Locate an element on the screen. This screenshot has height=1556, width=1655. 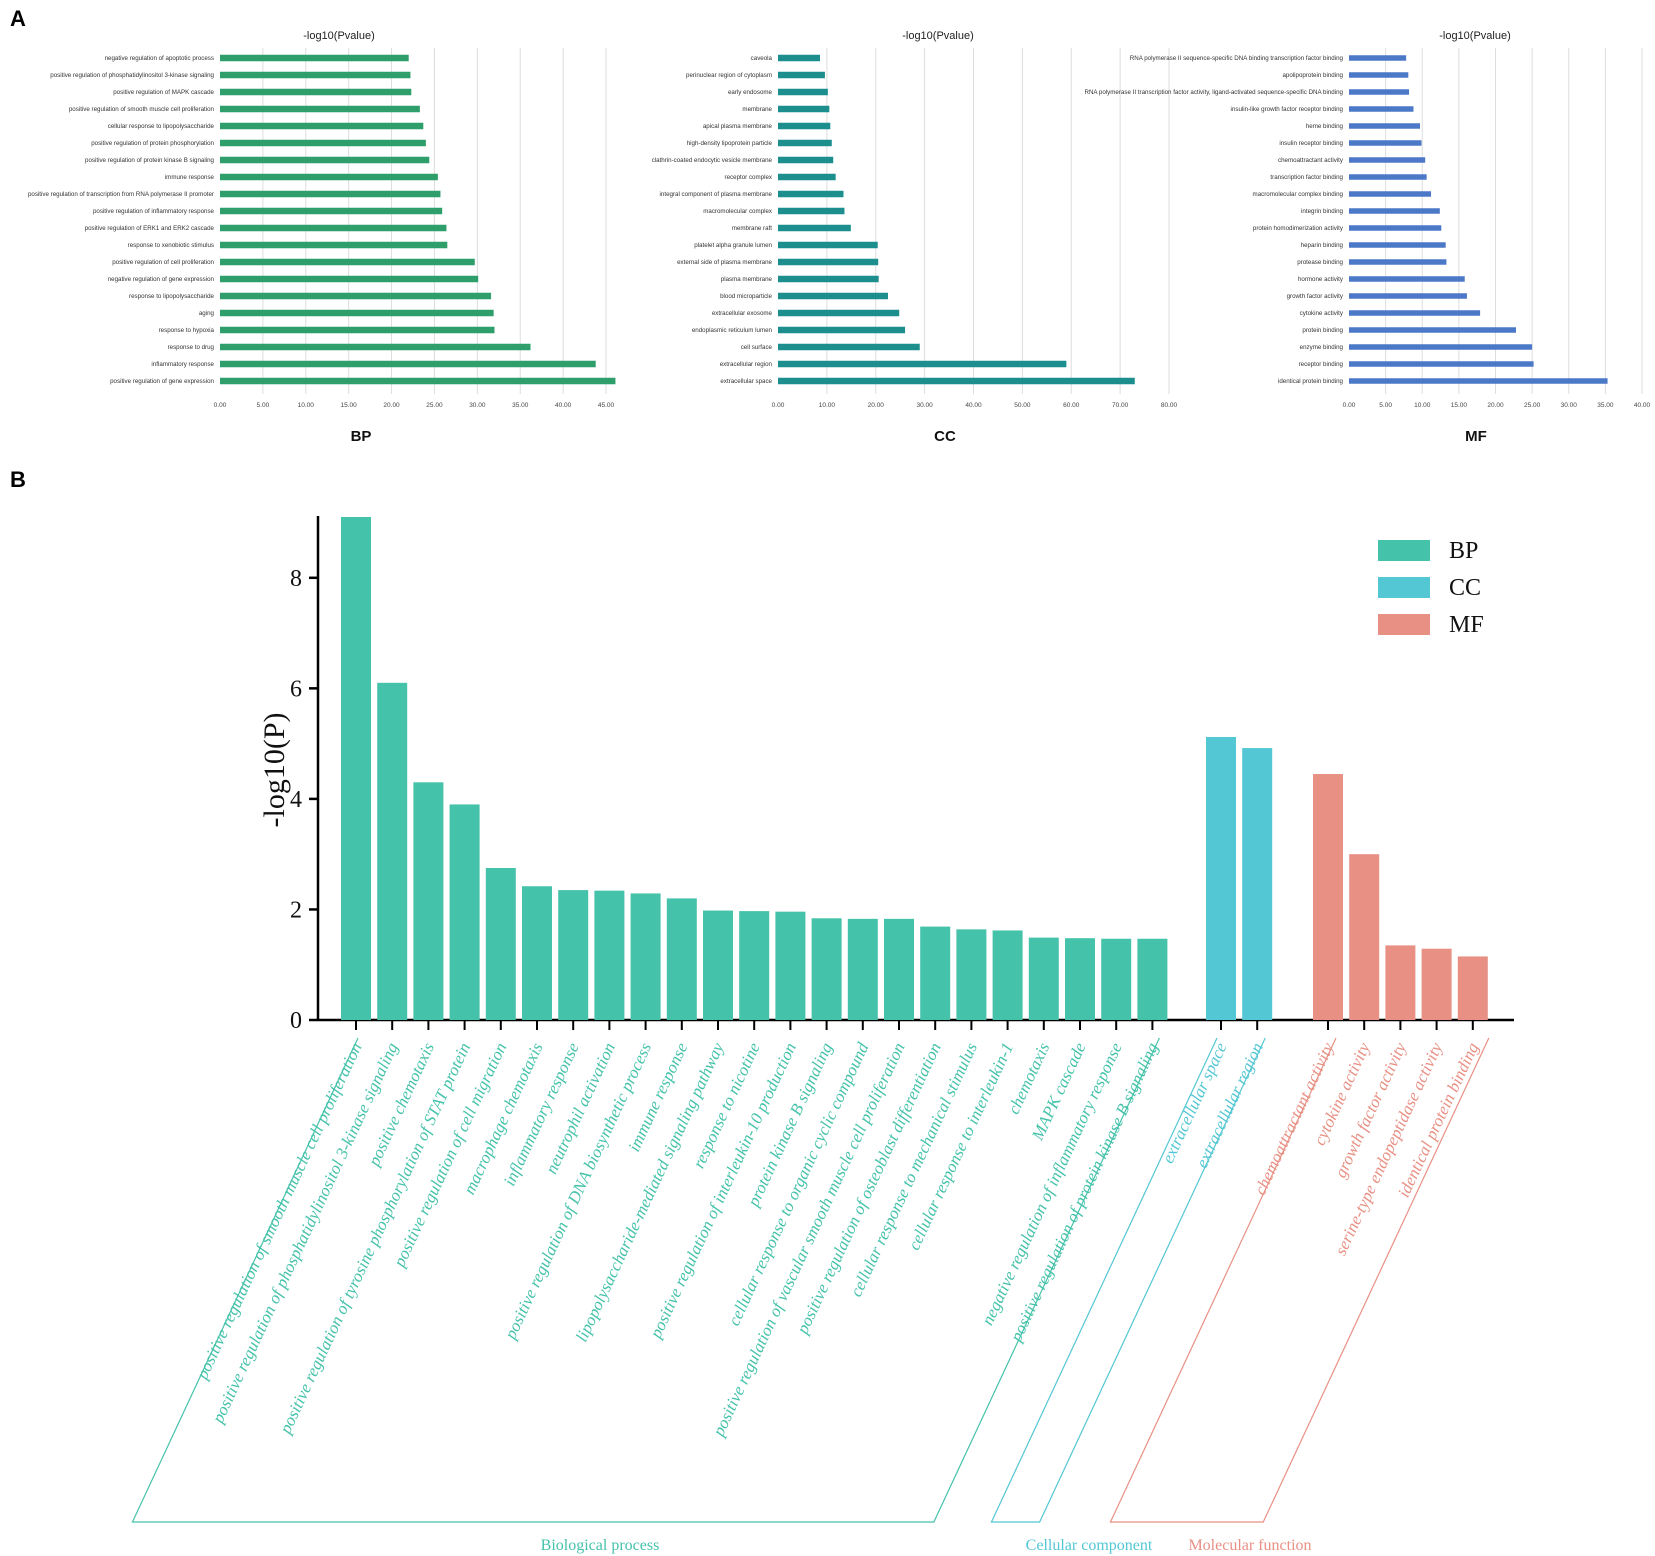
y-tick-label: 0 is located at coordinates (296, 1021).